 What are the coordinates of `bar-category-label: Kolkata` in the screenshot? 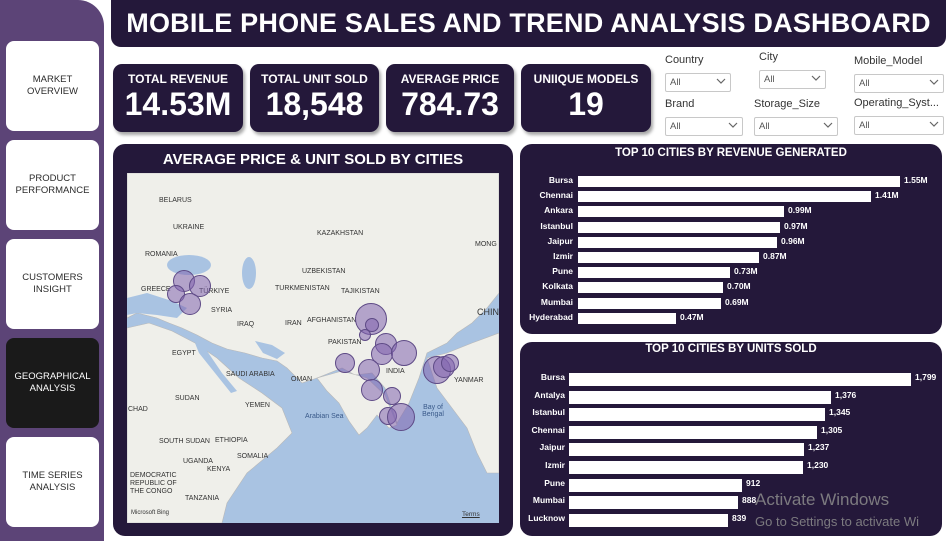 It's located at (557, 286).